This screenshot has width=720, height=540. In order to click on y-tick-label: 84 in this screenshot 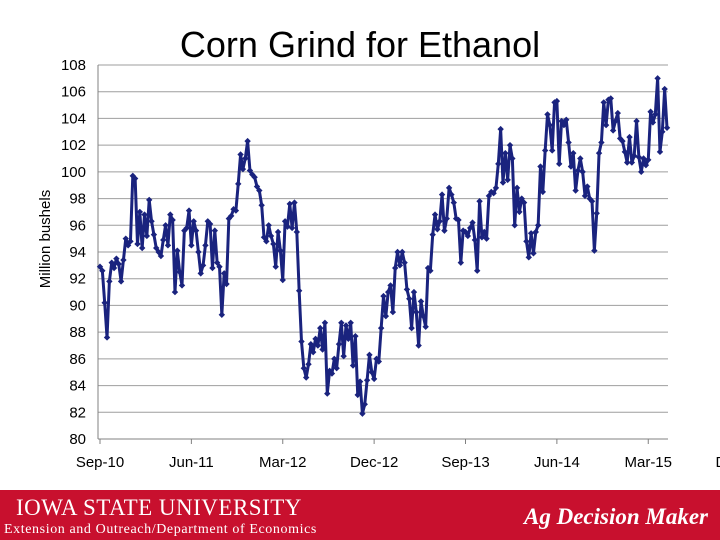, I will do `click(77, 386)`.